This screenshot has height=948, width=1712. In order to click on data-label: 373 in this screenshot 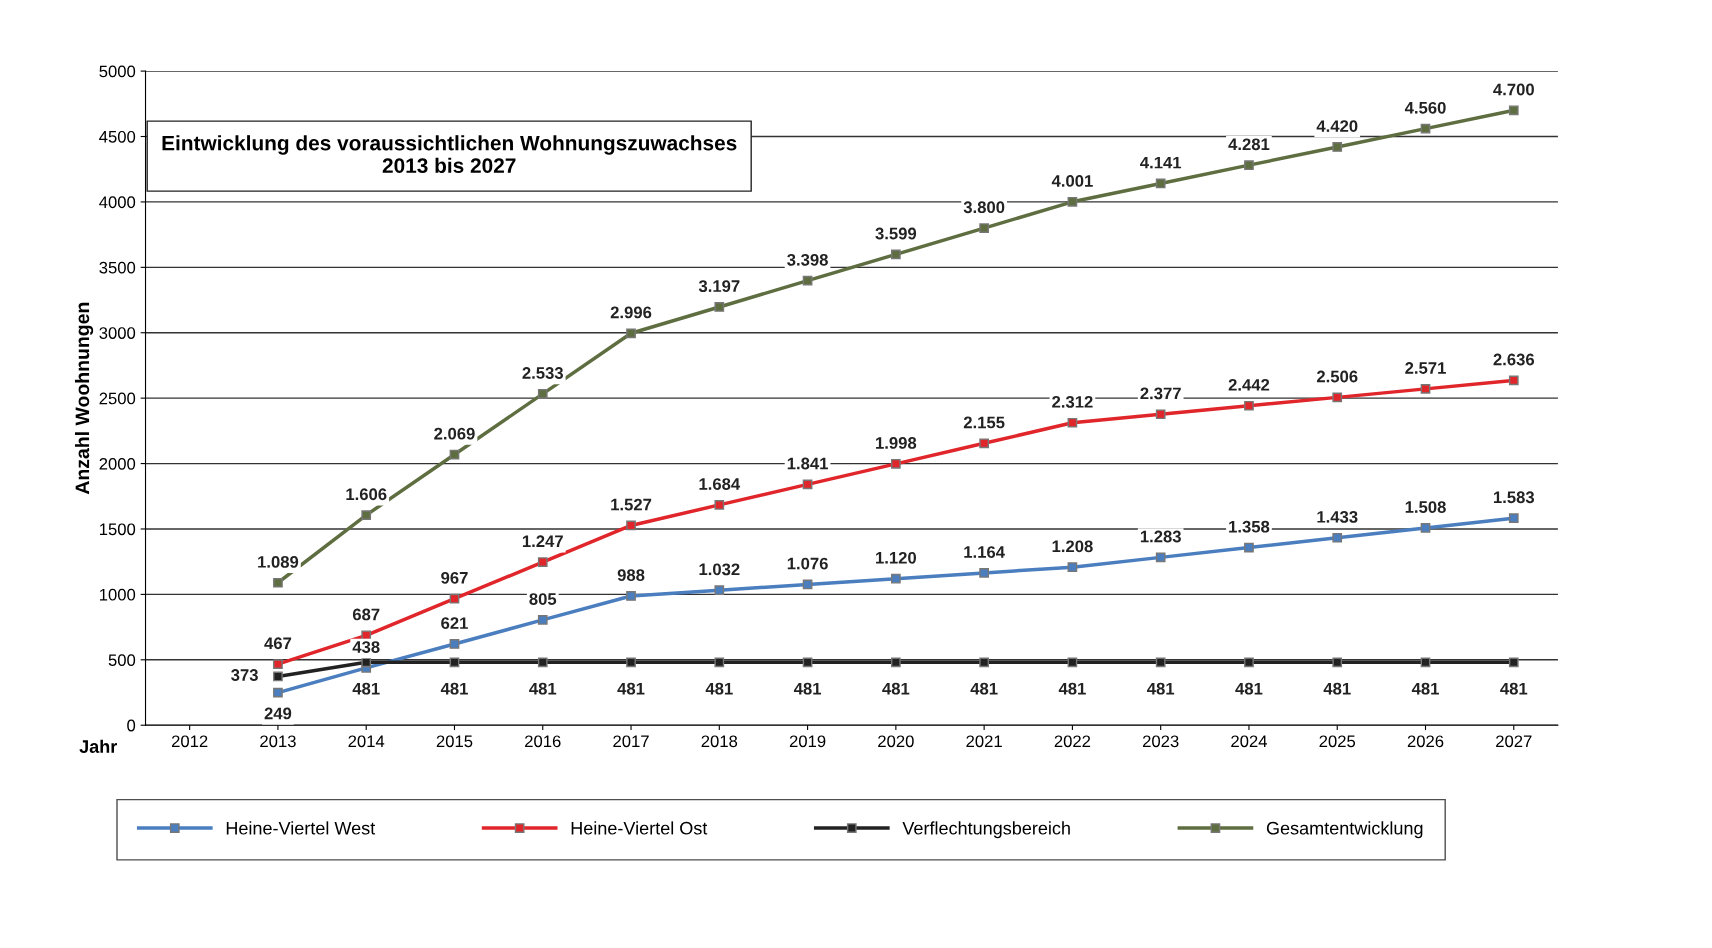, I will do `click(244, 675)`.